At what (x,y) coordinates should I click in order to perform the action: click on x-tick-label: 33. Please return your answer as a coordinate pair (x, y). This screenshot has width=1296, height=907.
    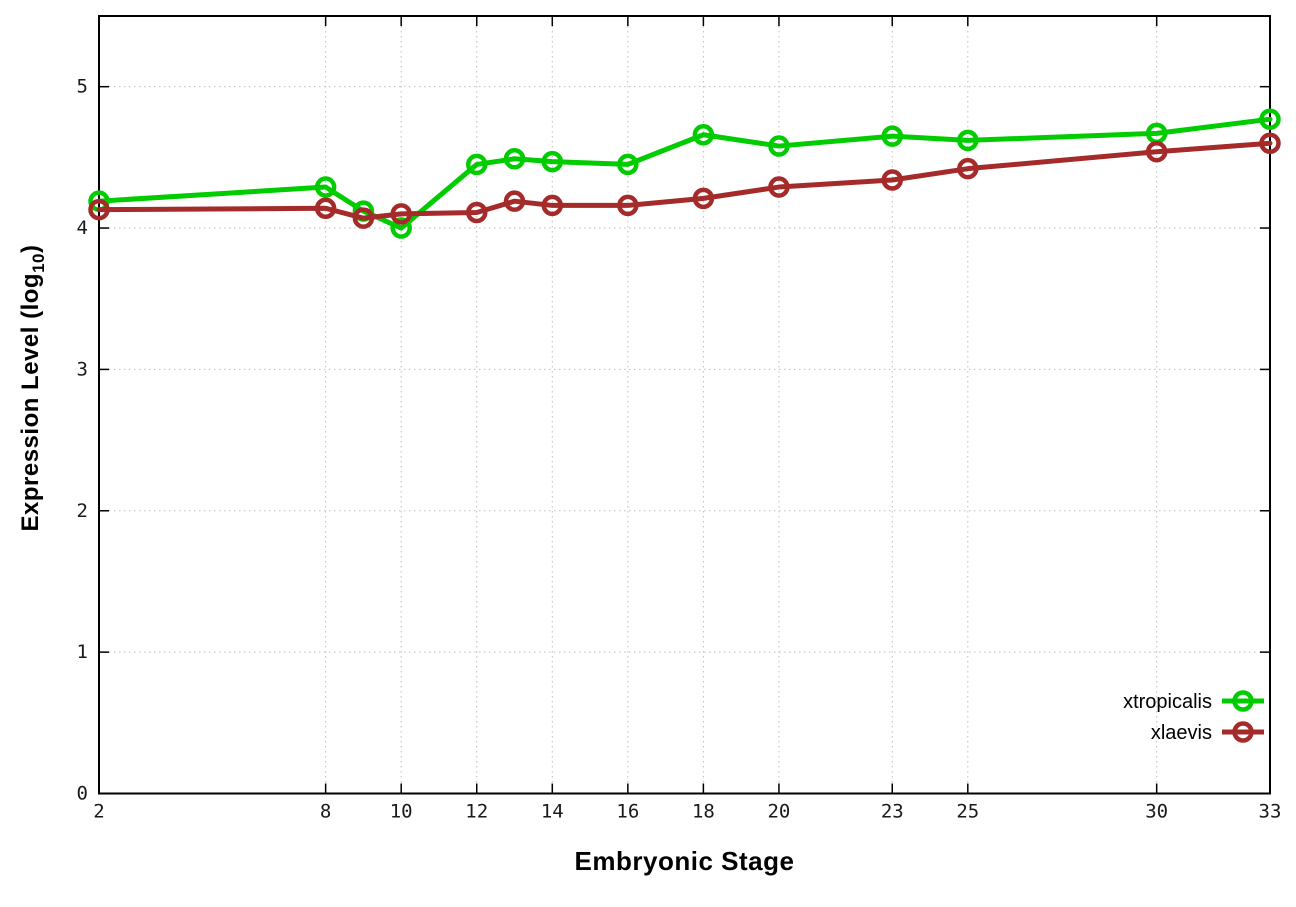
    Looking at the image, I should click on (1270, 812).